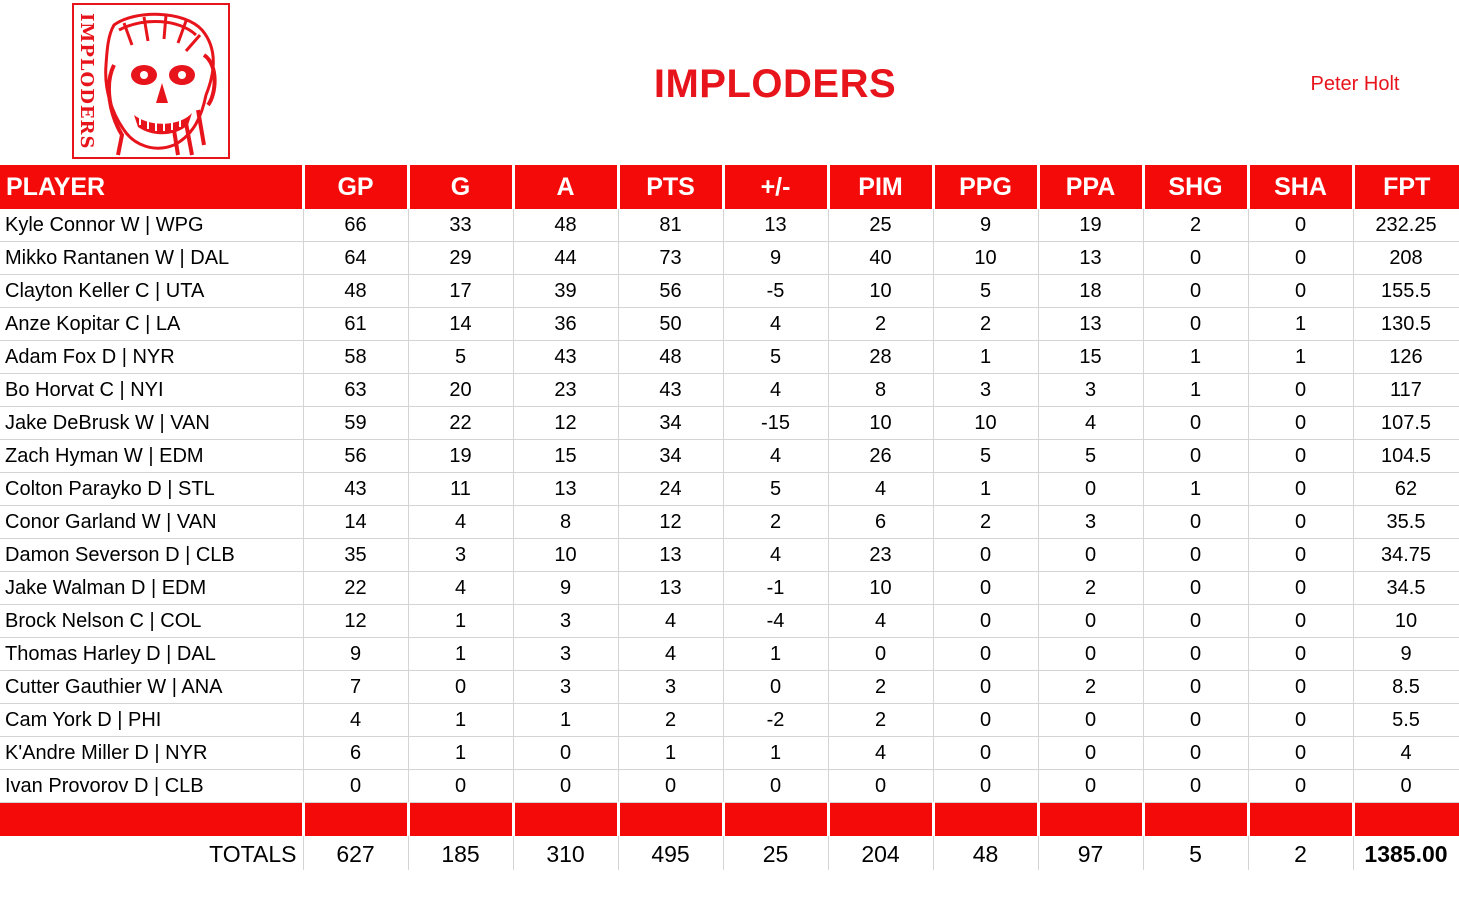 The image size is (1459, 901). I want to click on table-row: Ivan Provorov D | CLB 0 0 0 0 0 0 0 0 0 0 0, so click(729, 786).